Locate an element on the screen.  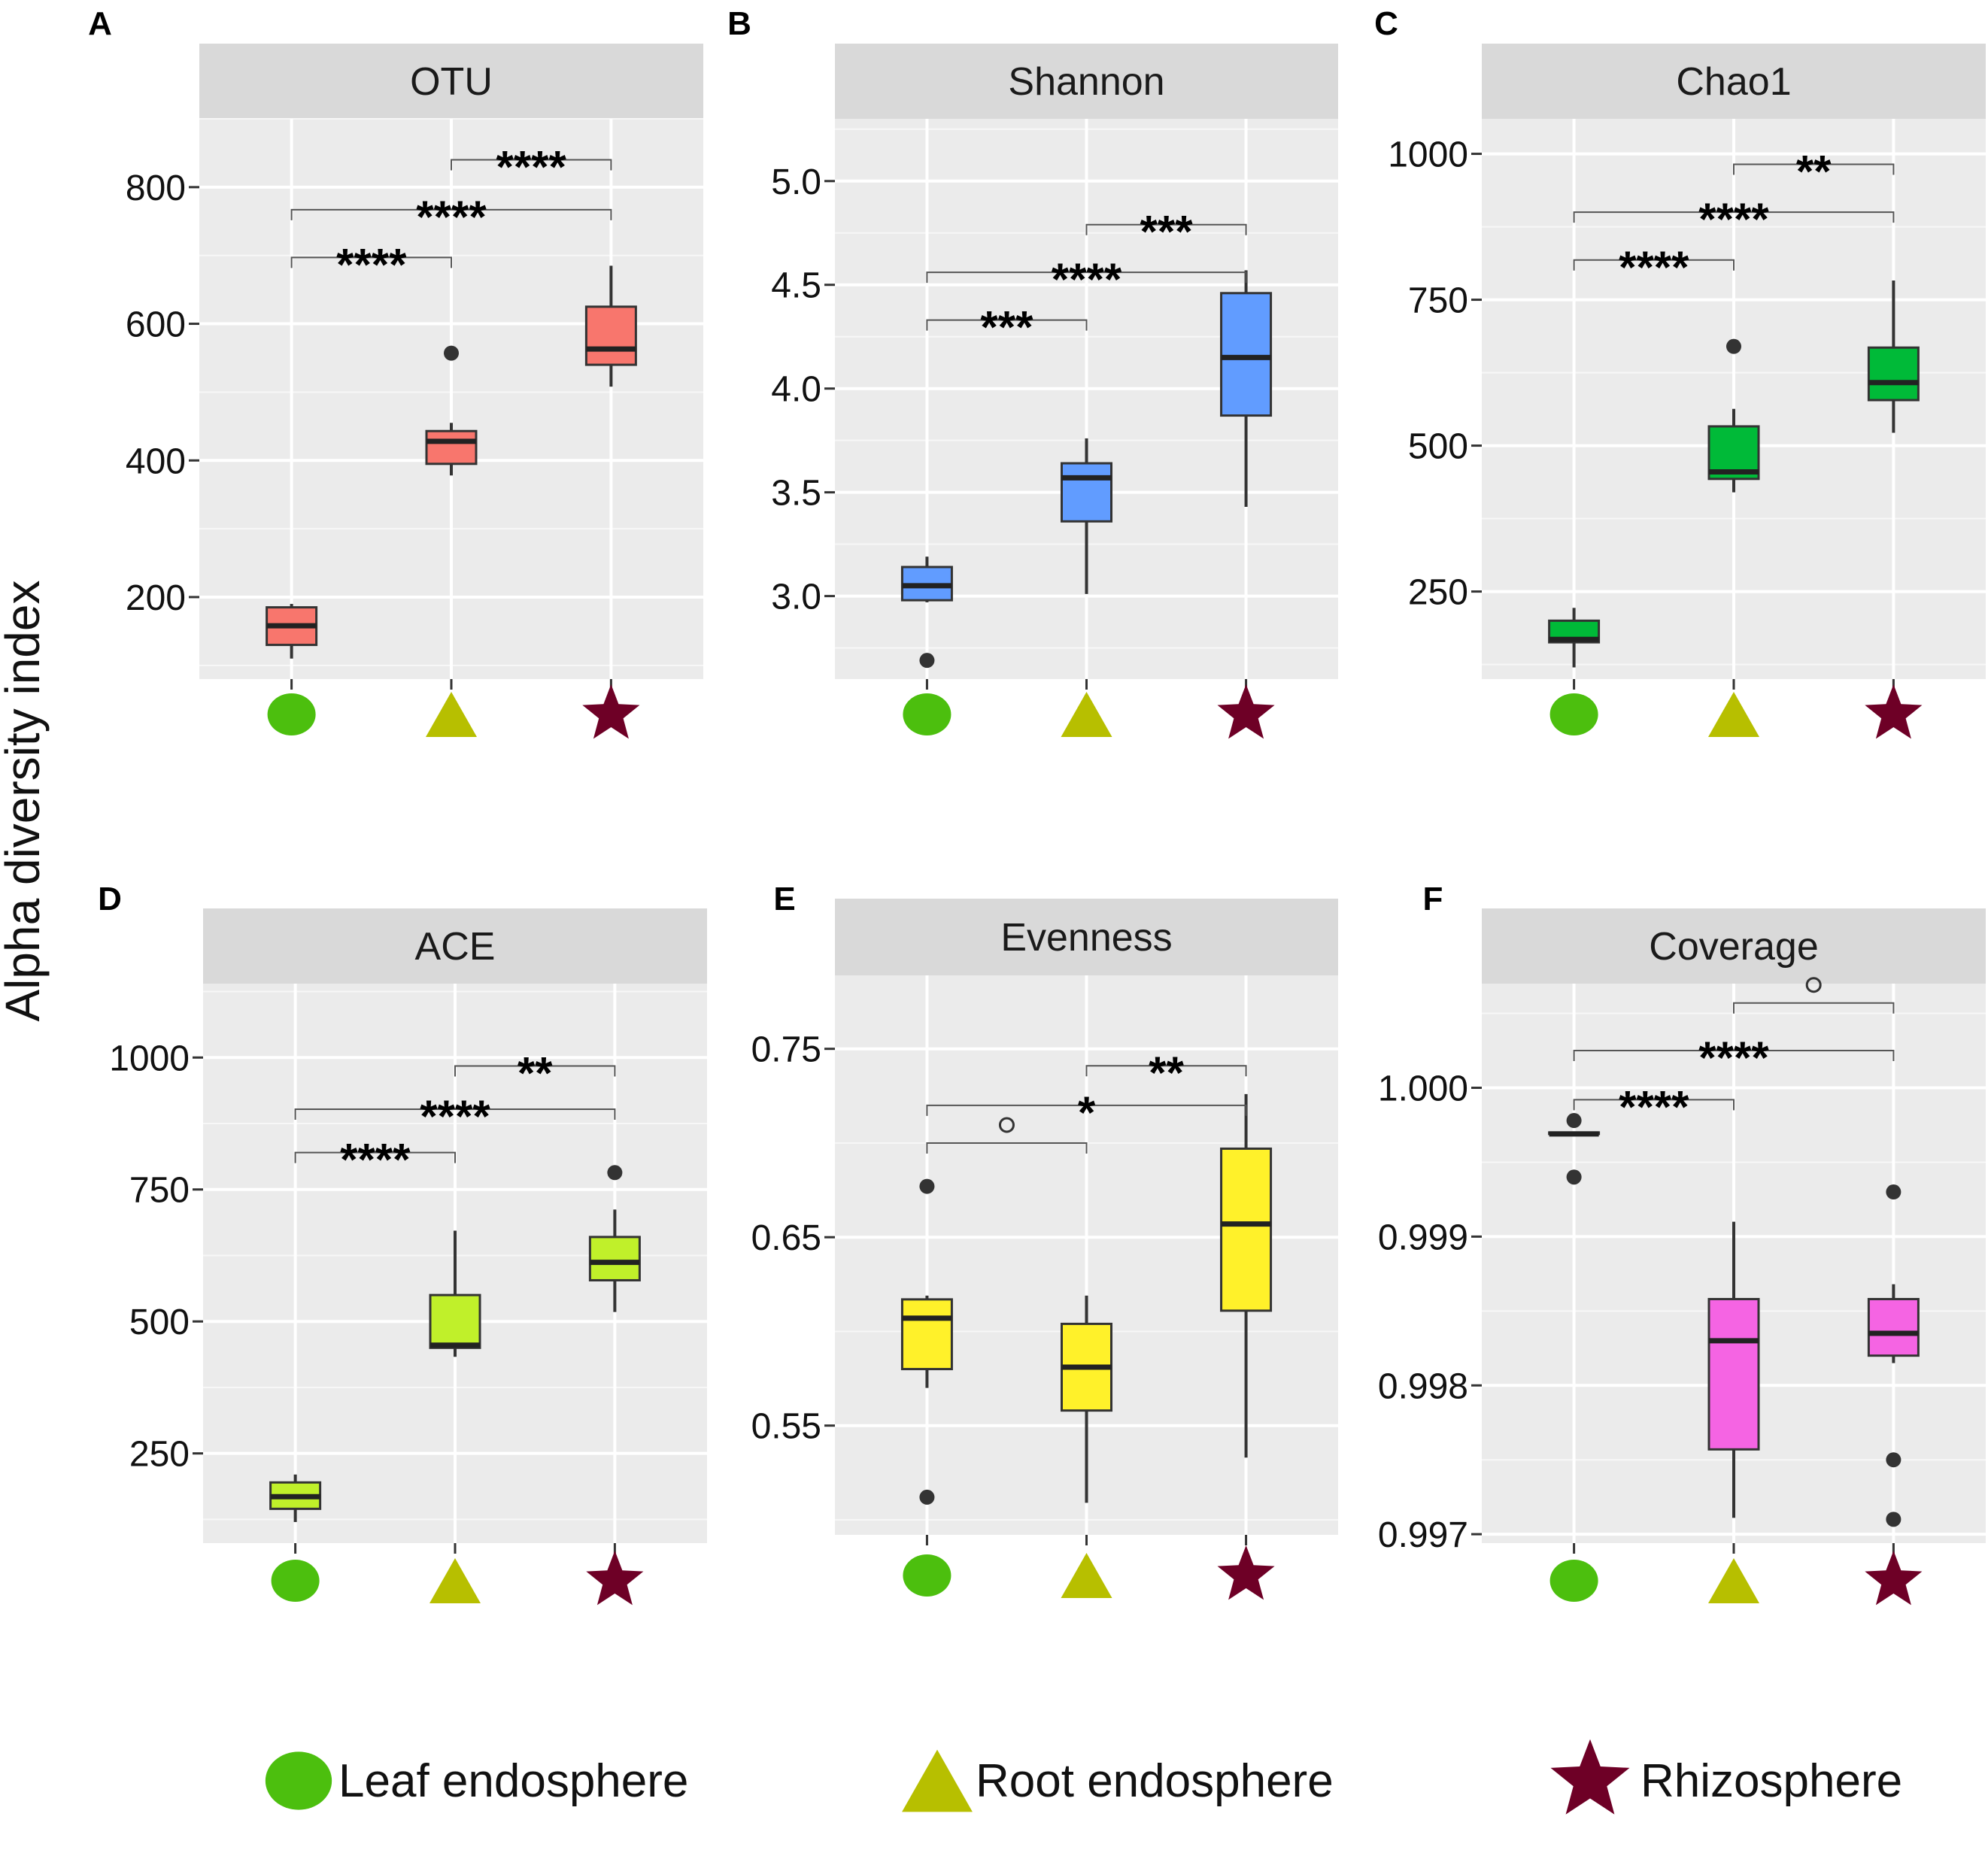
y-tick-label: 0.75 is located at coordinates (786, 1050).